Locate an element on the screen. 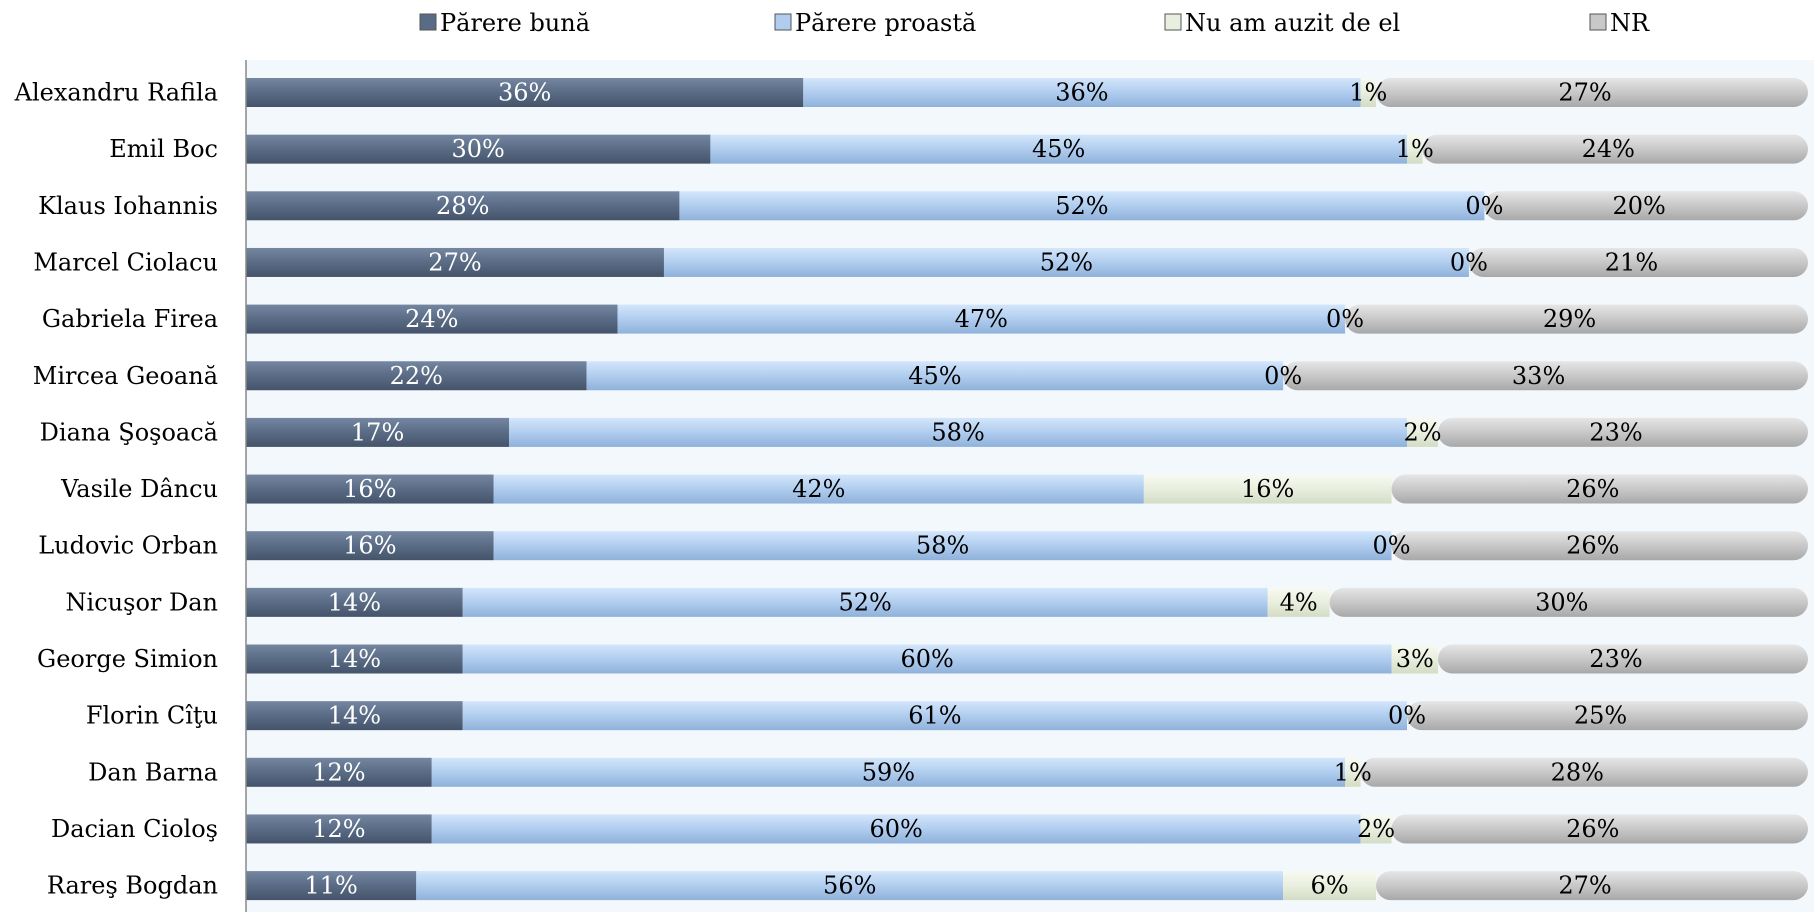 This screenshot has width=1814, height=912. data-label: 21% is located at coordinates (1631, 262).